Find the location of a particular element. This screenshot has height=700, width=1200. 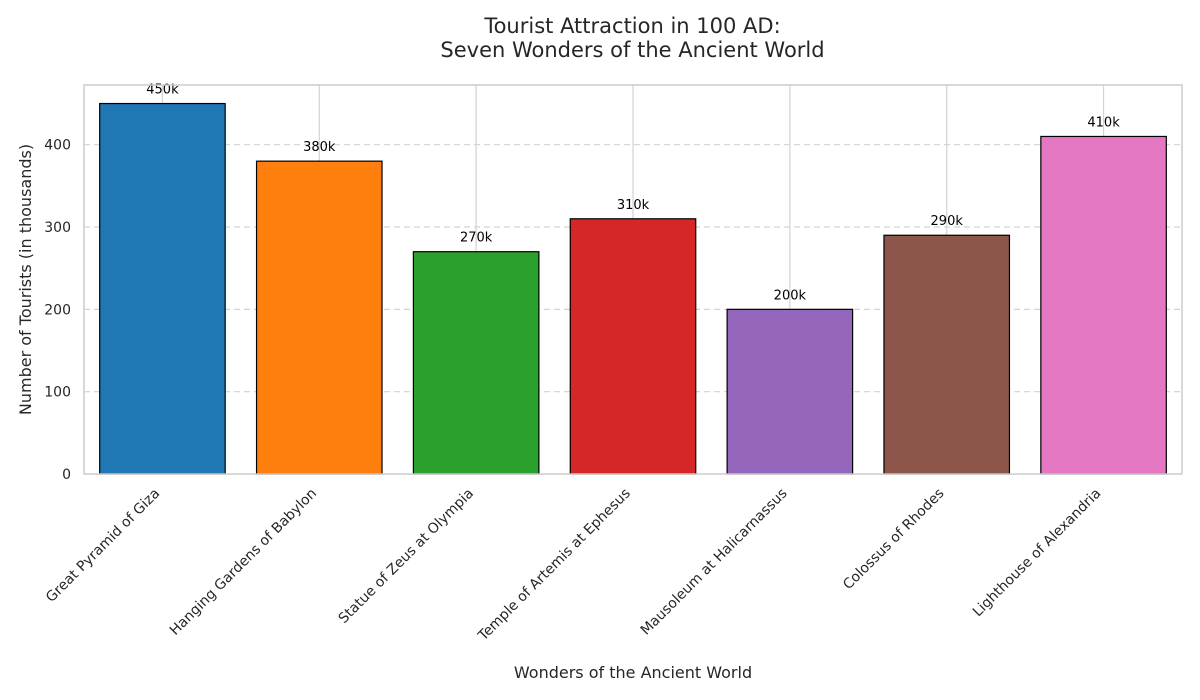

data-label: 290k is located at coordinates (947, 221).